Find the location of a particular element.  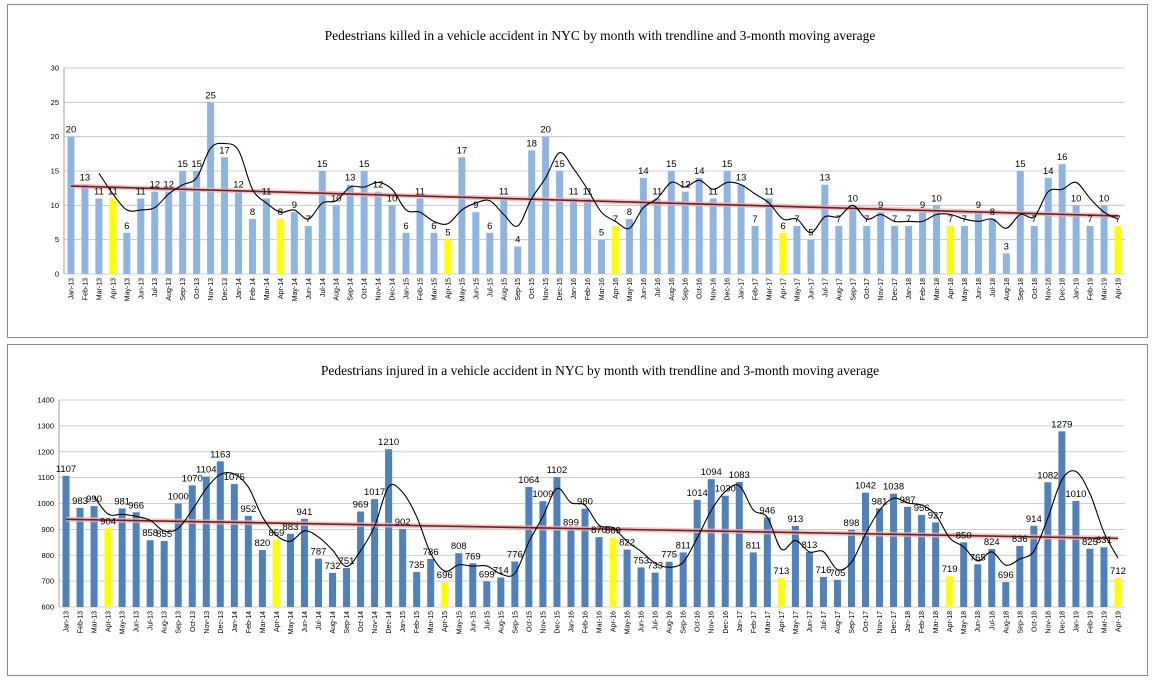

x-tick-label: Mar-14 is located at coordinates (267, 289).